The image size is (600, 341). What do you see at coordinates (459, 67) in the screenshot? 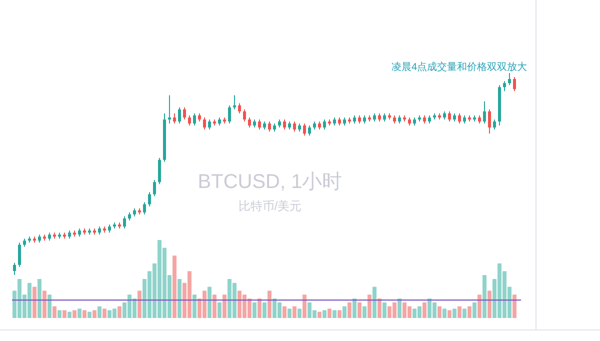
I see `annotation: 凌晨4点成交量和价格双双放大` at bounding box center [459, 67].